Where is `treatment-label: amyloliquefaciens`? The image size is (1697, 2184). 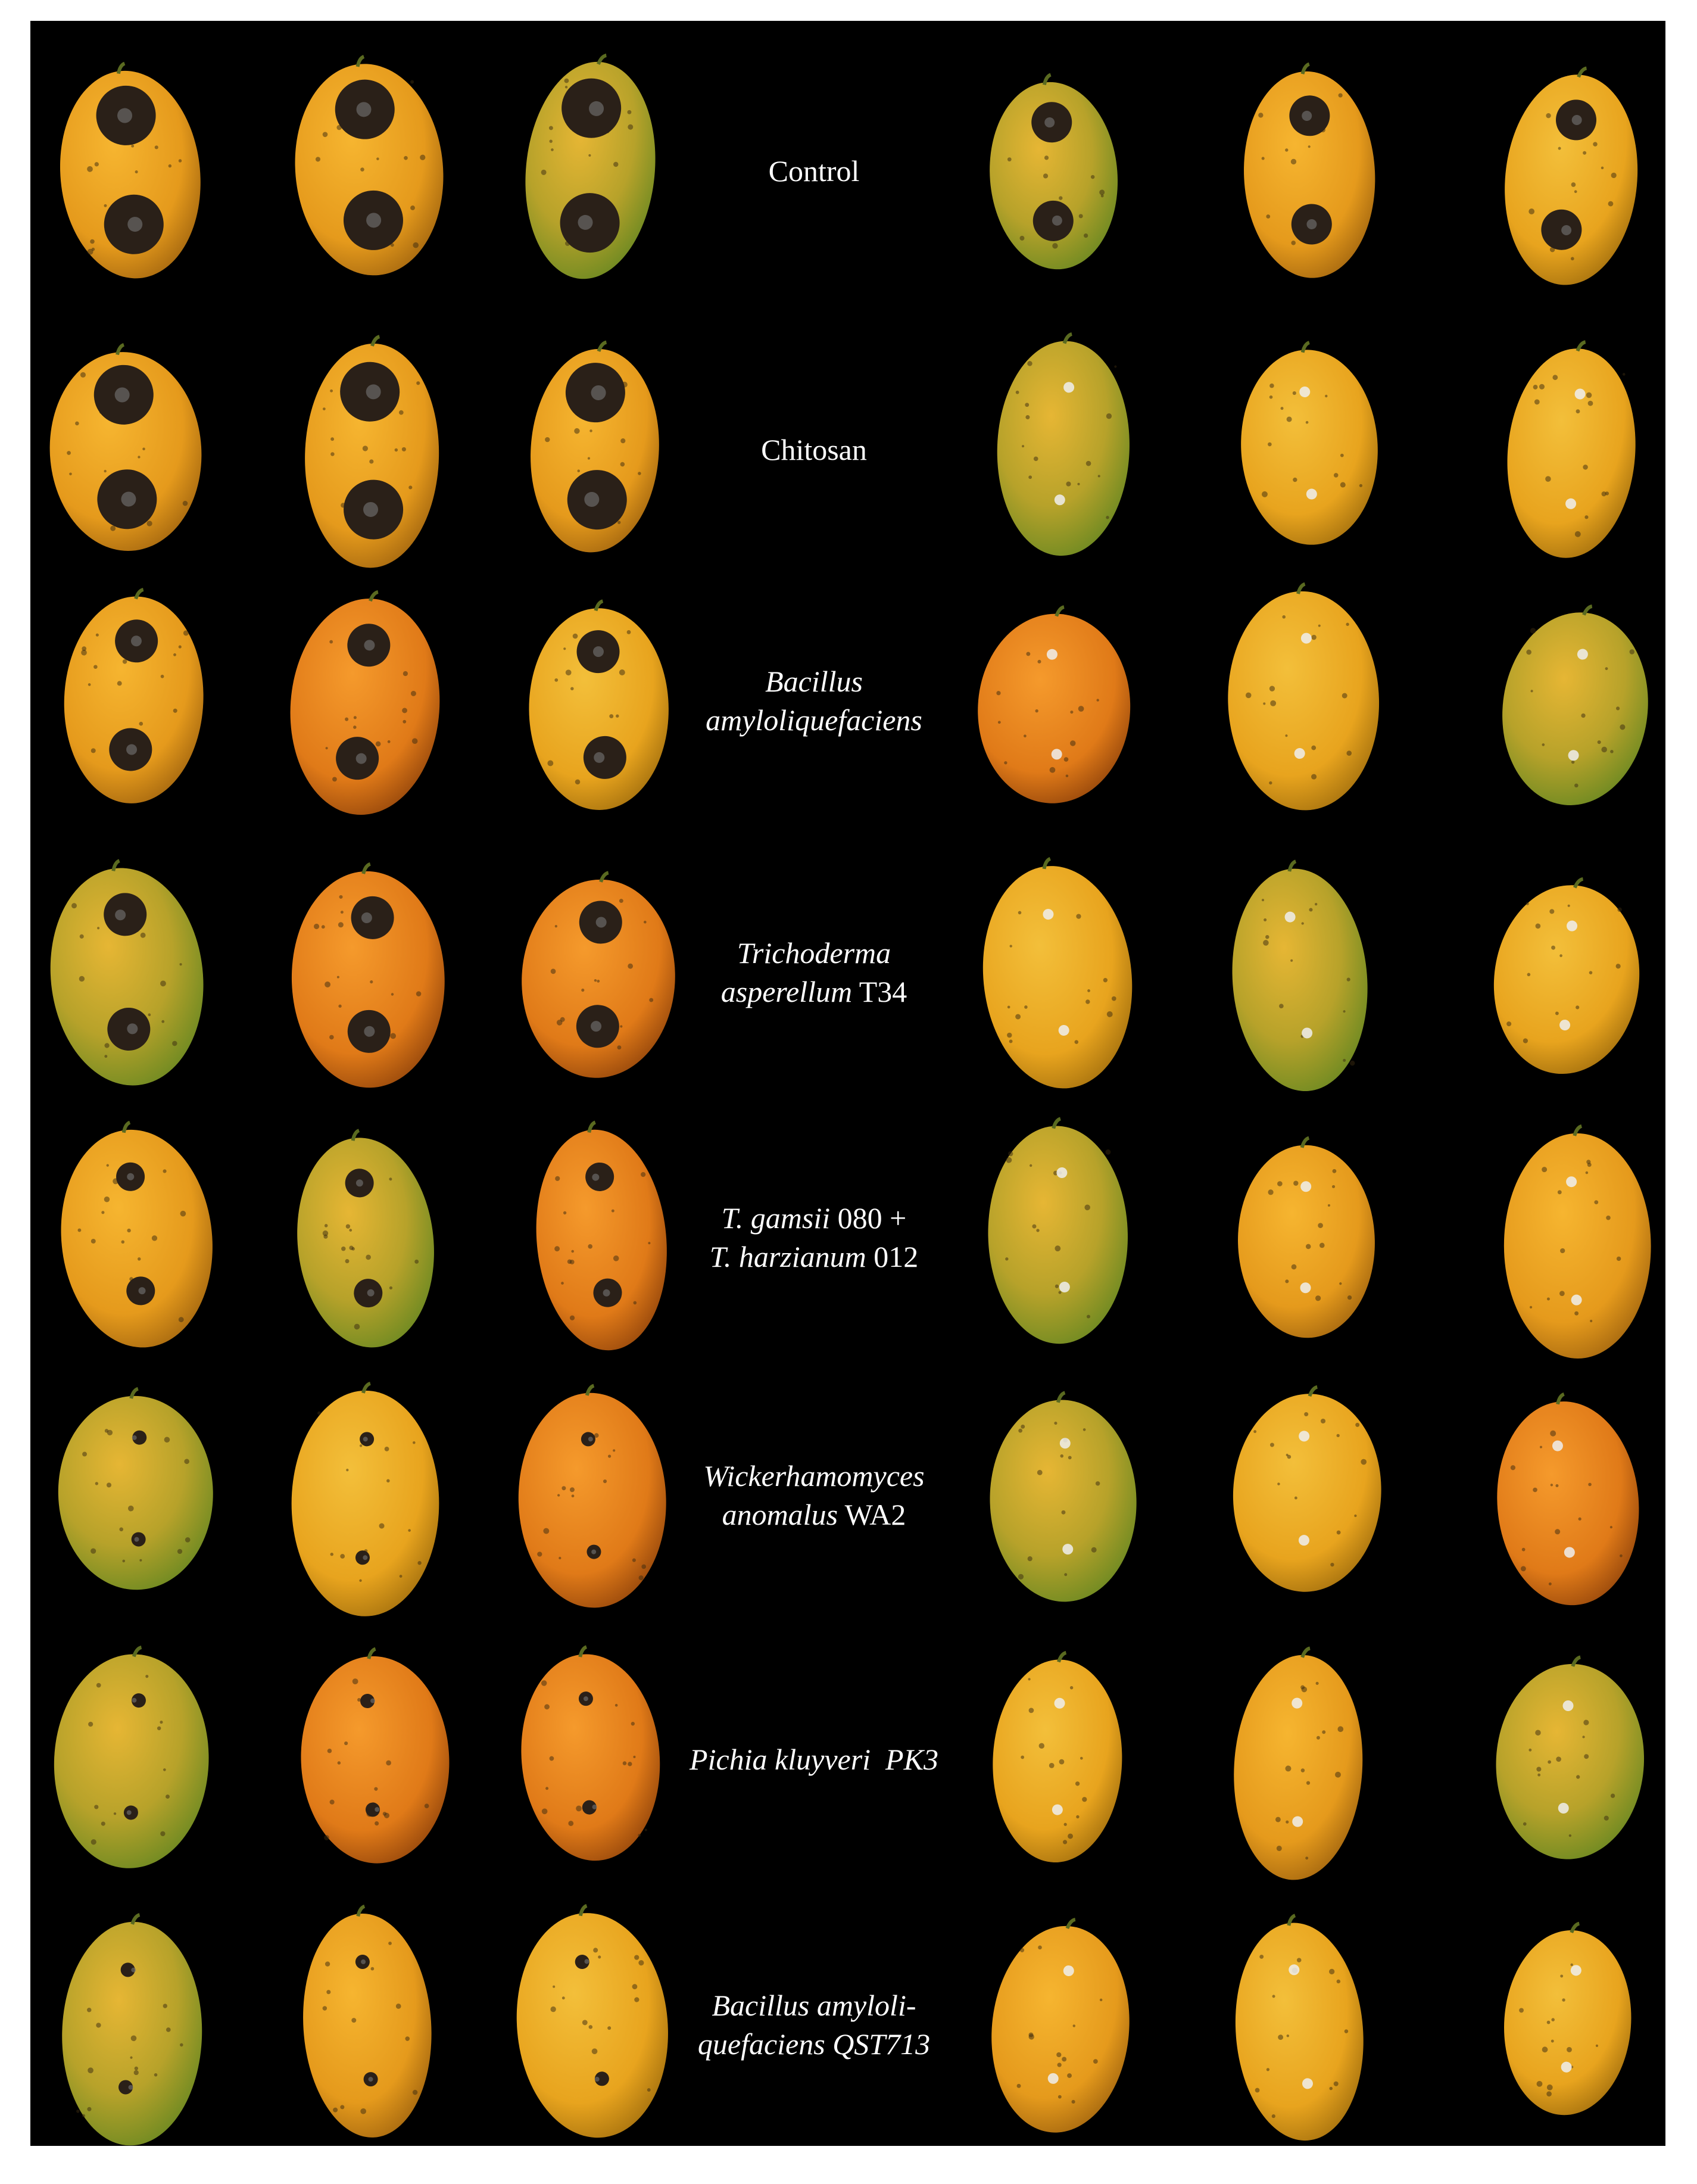
treatment-label: amyloliquefaciens is located at coordinates (814, 720).